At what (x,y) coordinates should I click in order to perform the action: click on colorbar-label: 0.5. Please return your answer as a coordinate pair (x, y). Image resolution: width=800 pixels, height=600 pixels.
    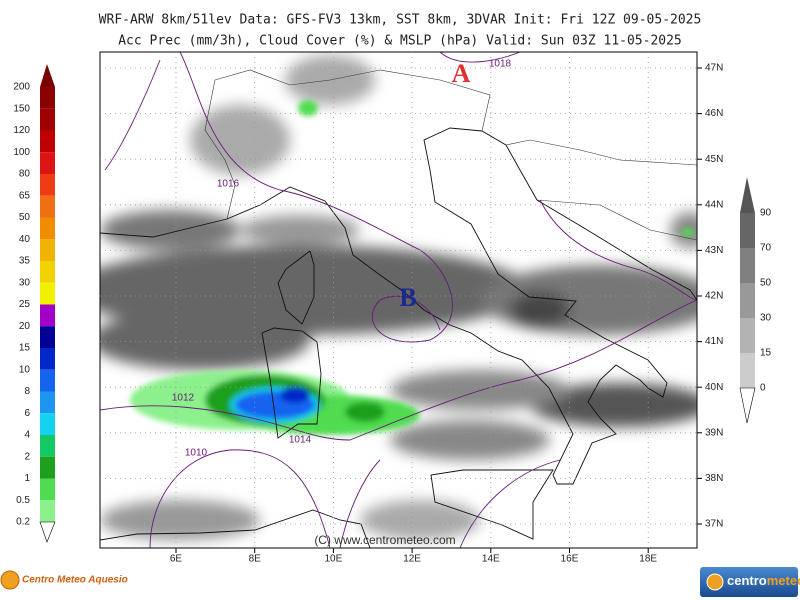
    Looking at the image, I should click on (23, 500).